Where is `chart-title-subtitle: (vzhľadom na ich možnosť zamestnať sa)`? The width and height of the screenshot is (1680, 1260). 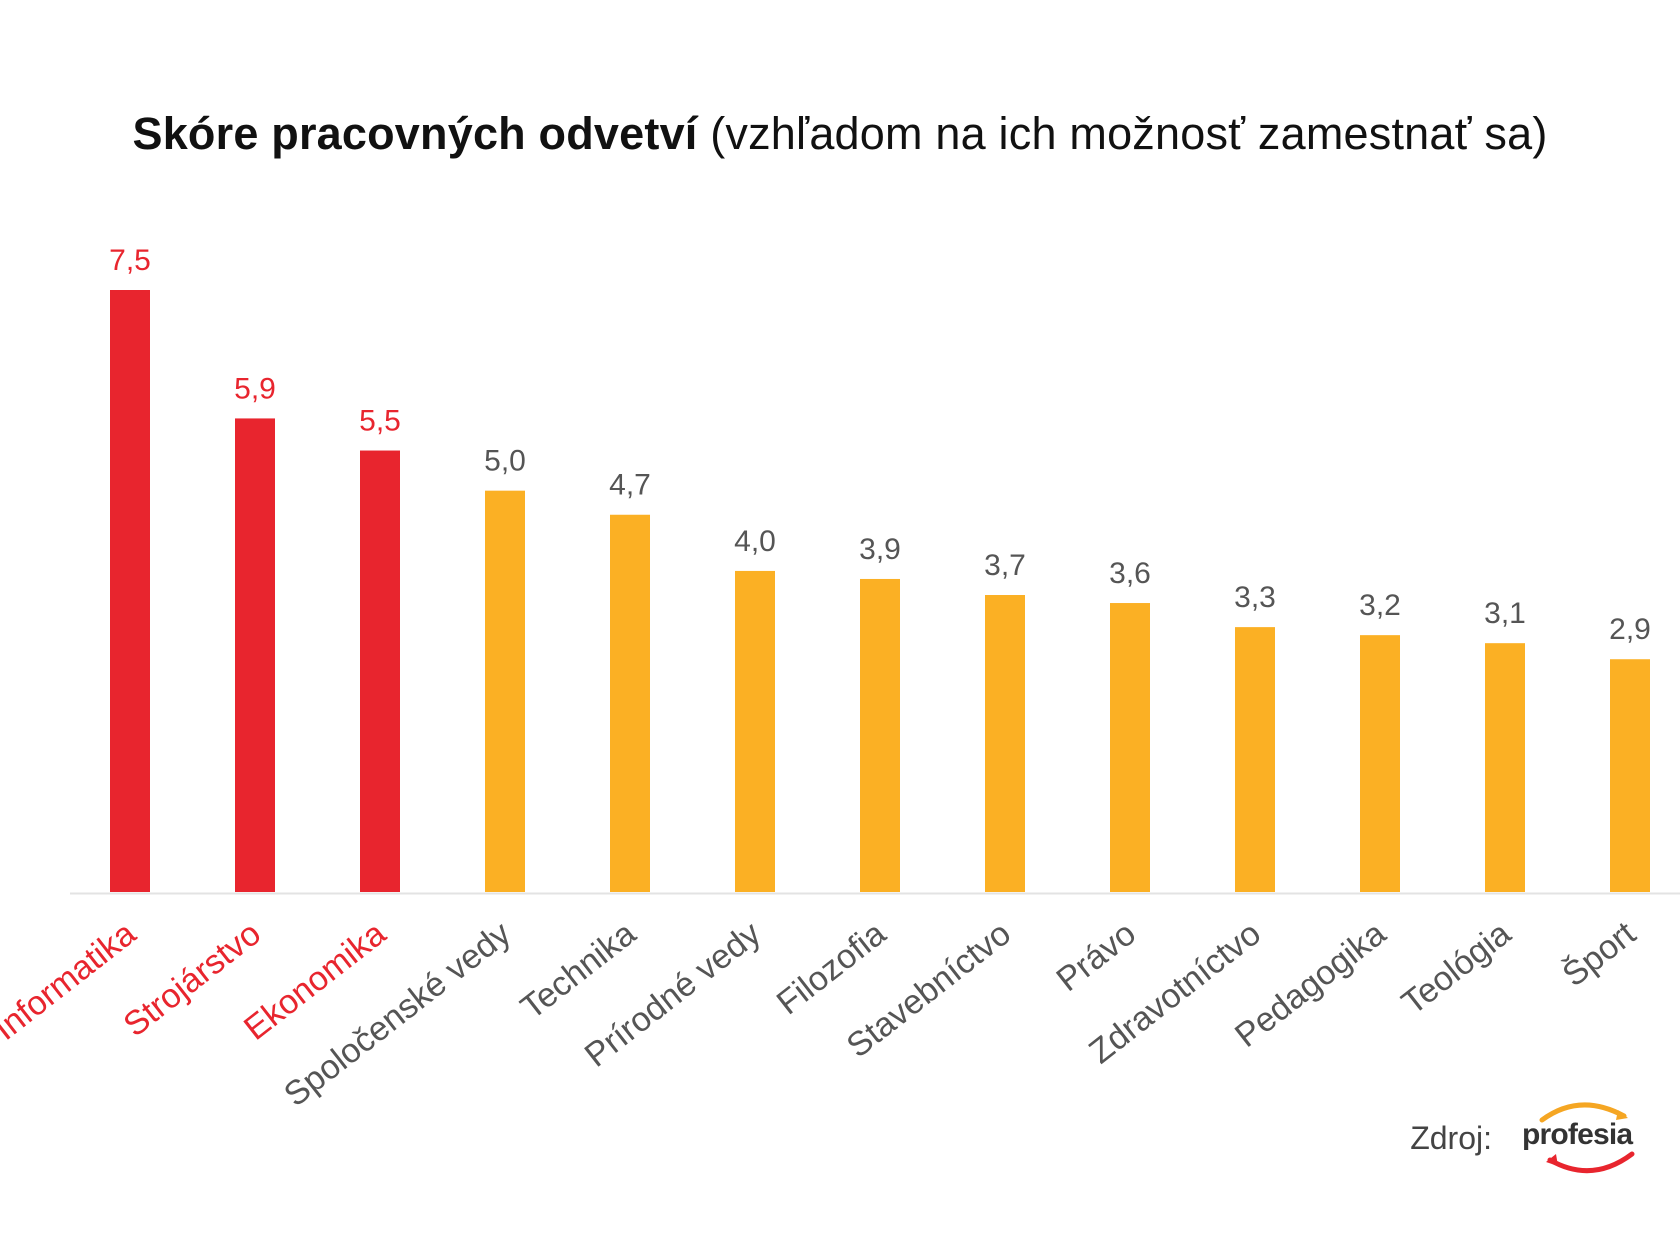 chart-title-subtitle: (vzhľadom na ich možnosť zamestnať sa) is located at coordinates (1129, 133).